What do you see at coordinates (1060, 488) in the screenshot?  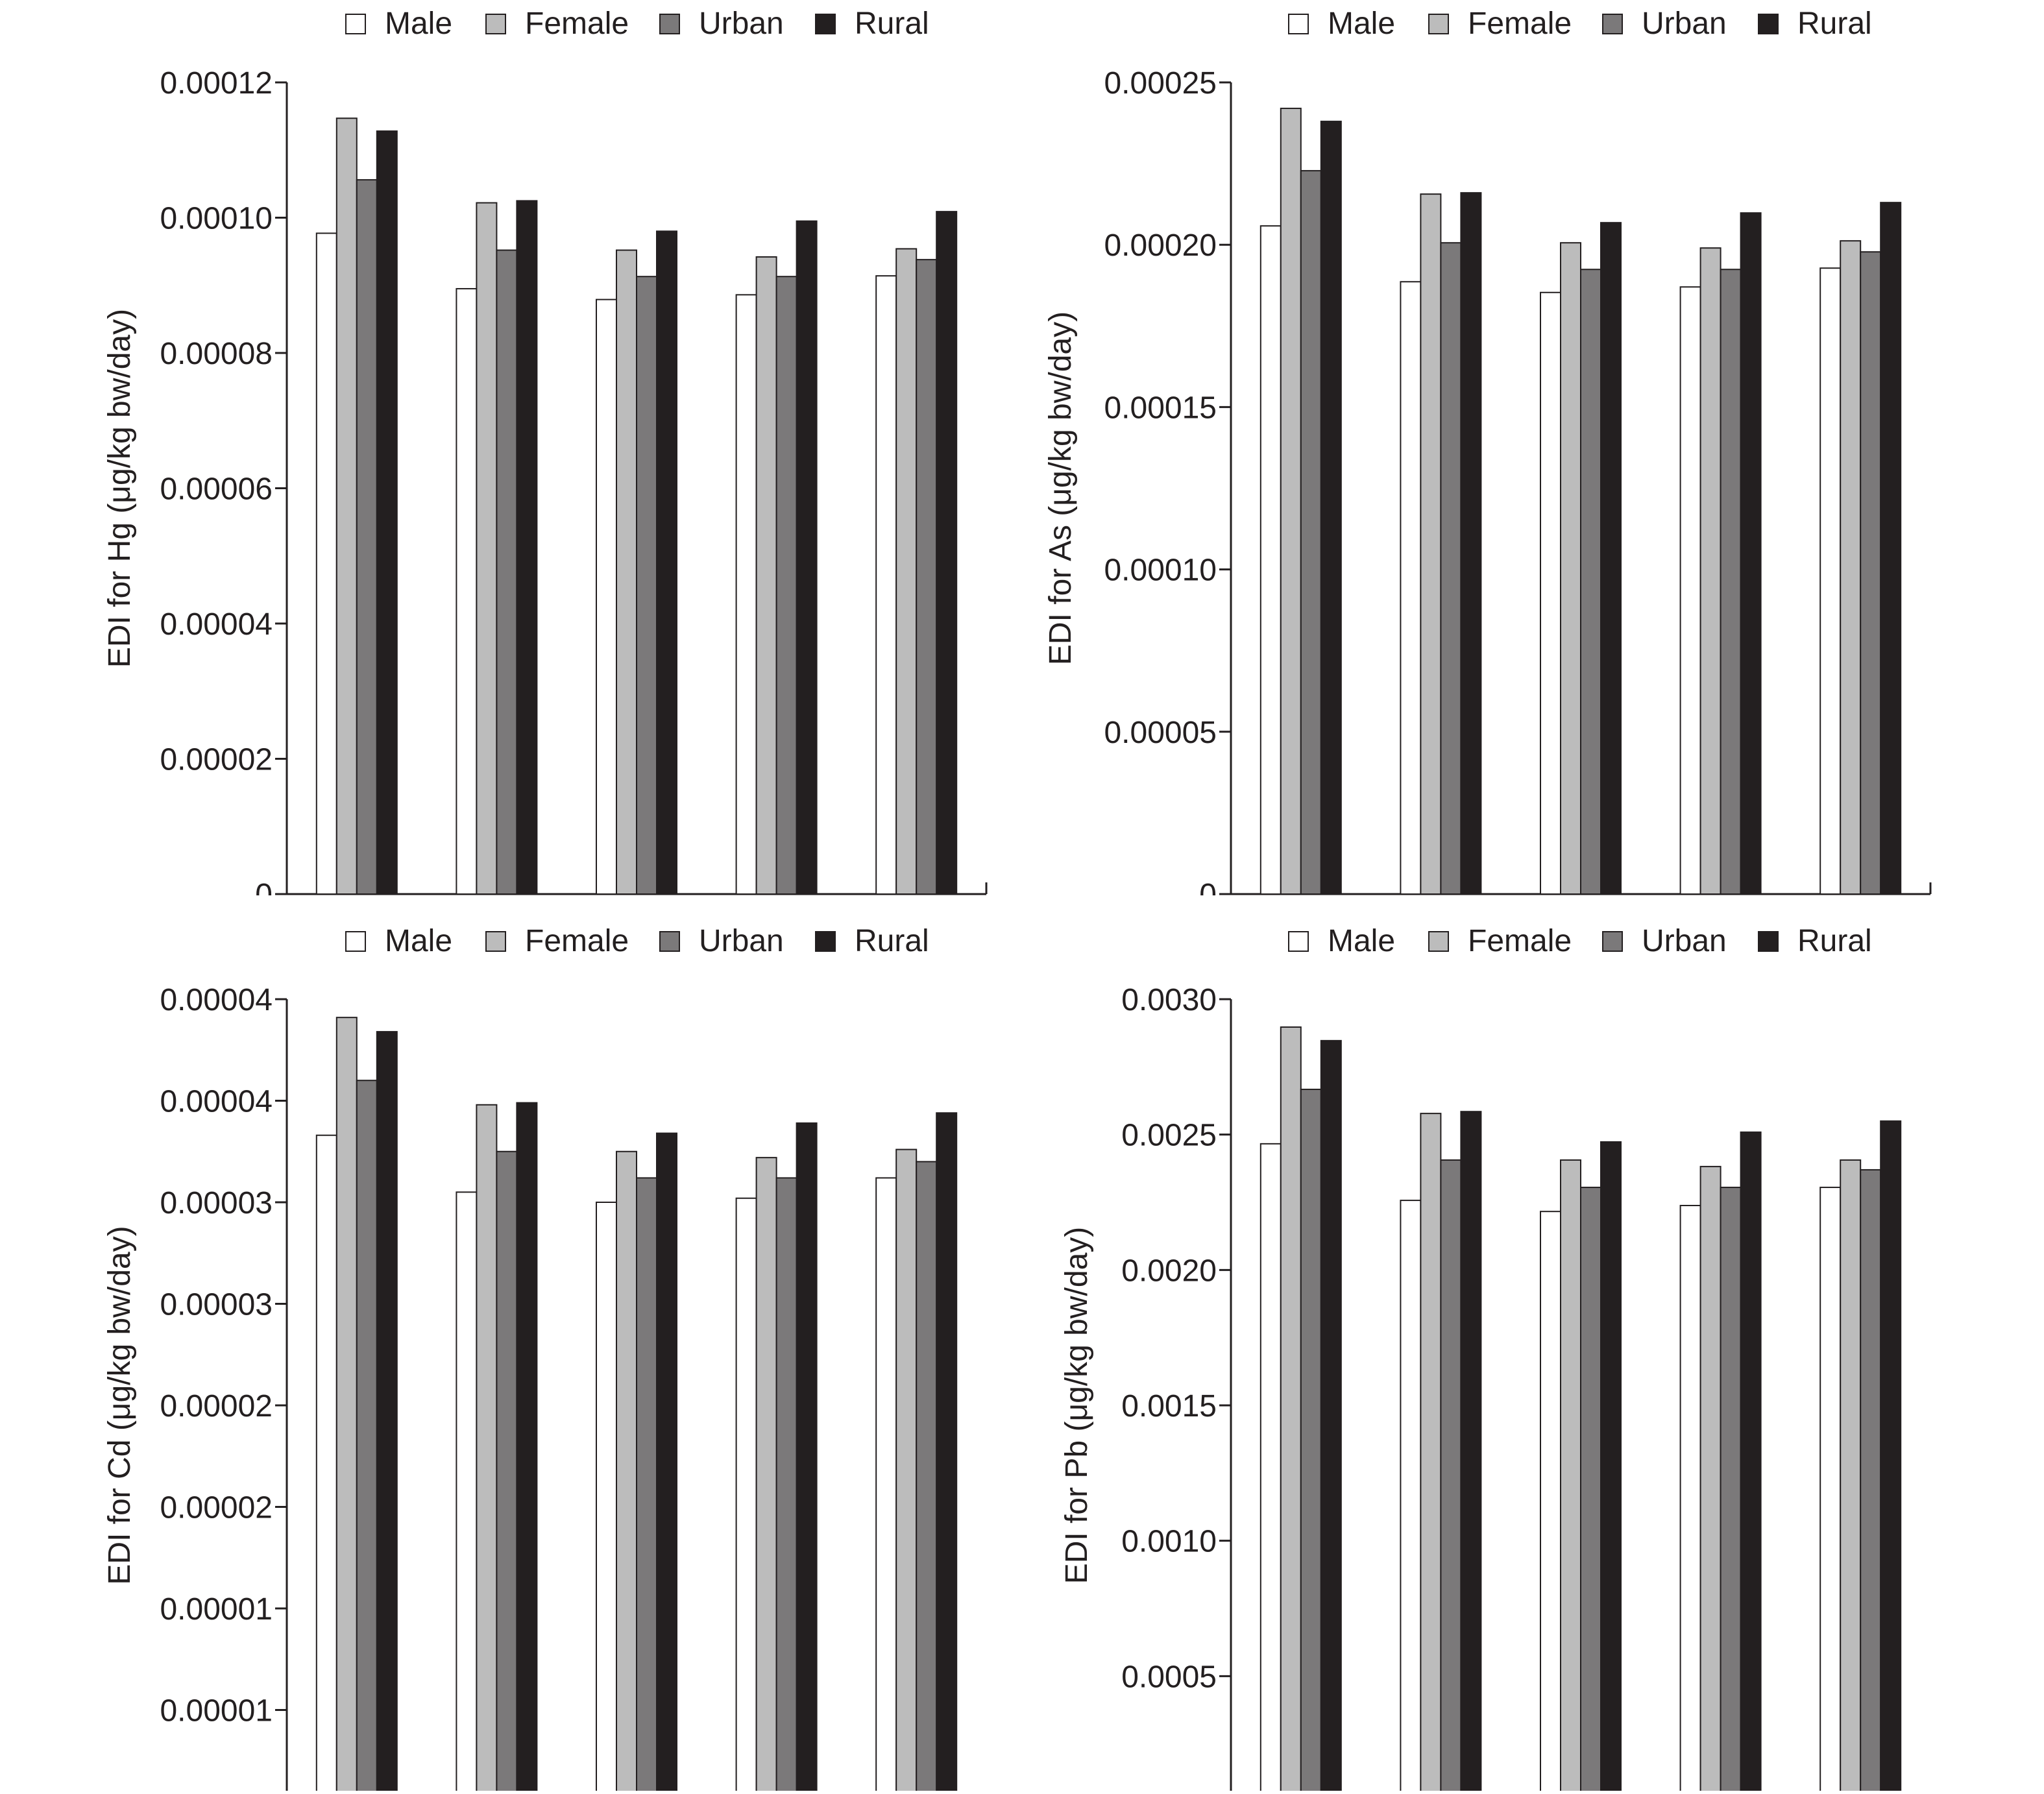 I see `y-axis-label: EDI for As (μg/kg bw/day)` at bounding box center [1060, 488].